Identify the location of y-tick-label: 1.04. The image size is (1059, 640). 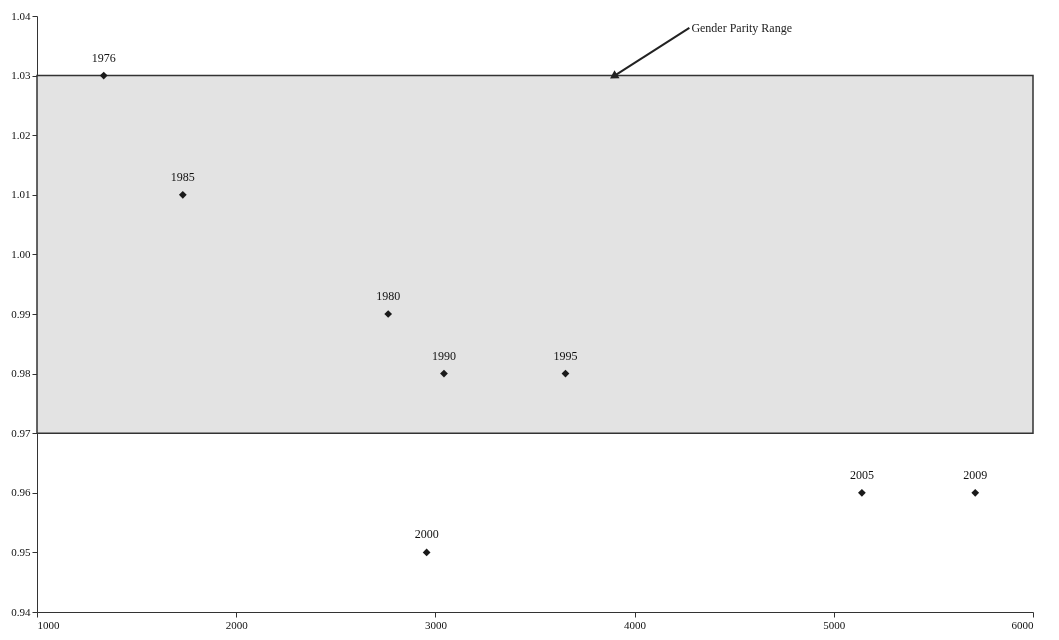
(21, 15).